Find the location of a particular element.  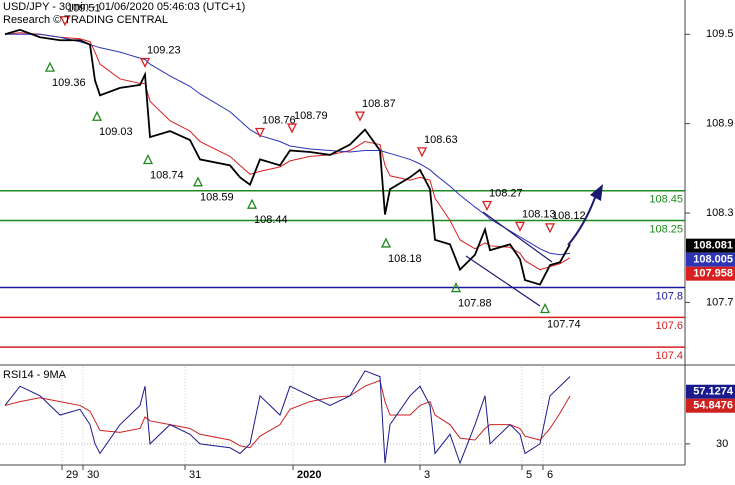

low-label: 109.03 is located at coordinates (116, 132).